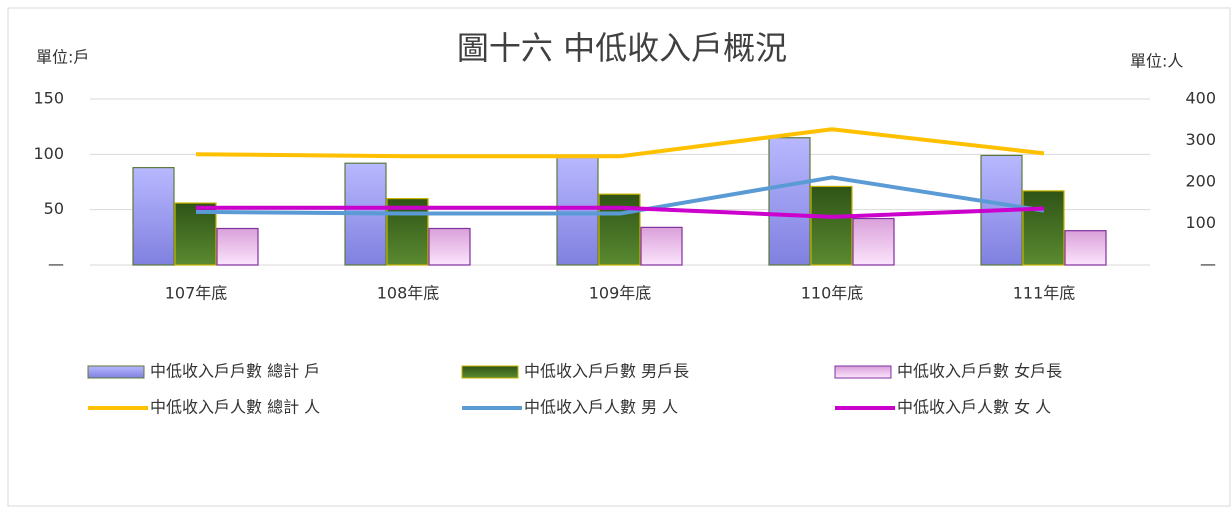 This screenshot has height=507, width=1231. What do you see at coordinates (48, 153) in the screenshot?
I see `y-tick-label: 100` at bounding box center [48, 153].